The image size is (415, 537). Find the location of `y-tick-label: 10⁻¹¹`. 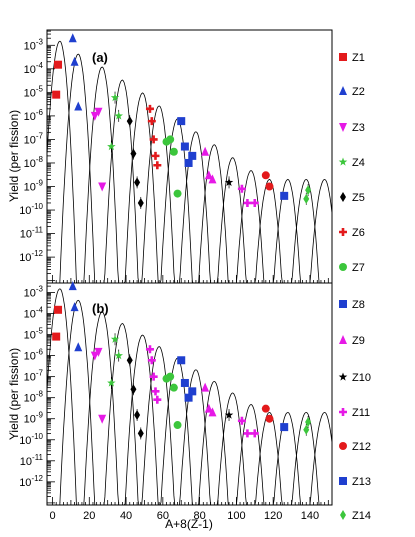

y-tick-label: 10⁻¹¹ is located at coordinates (32, 233).